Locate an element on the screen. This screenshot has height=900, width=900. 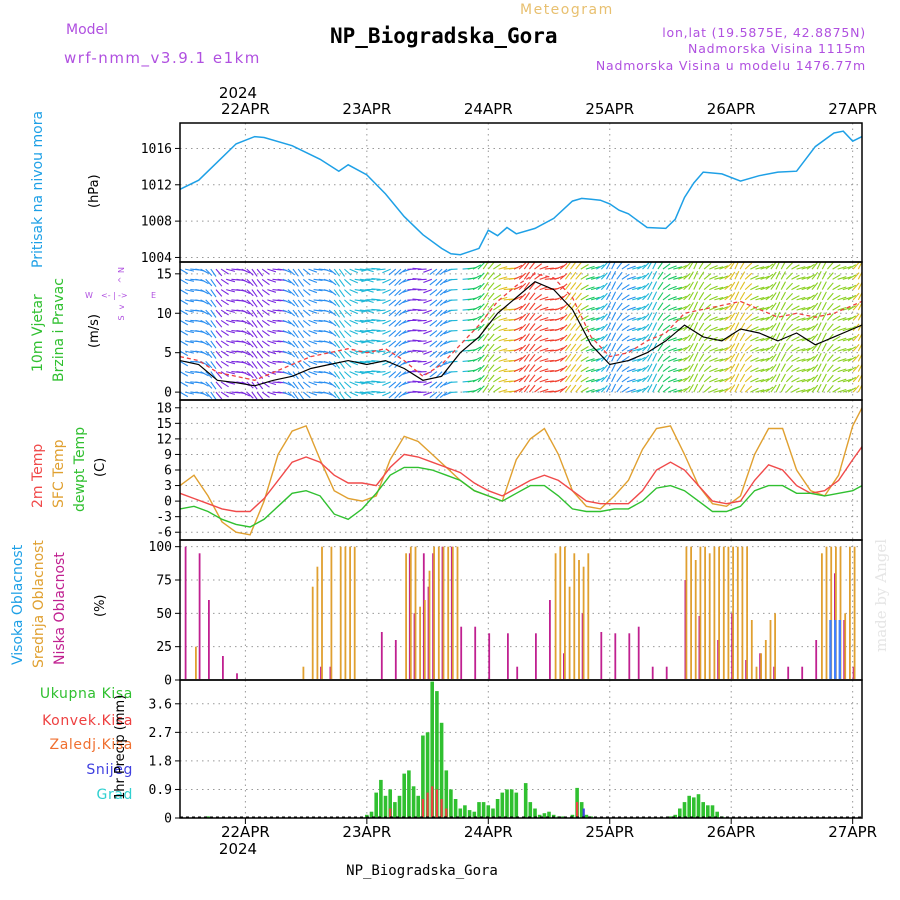
precip-panel-background is located at coordinates (521, 749).